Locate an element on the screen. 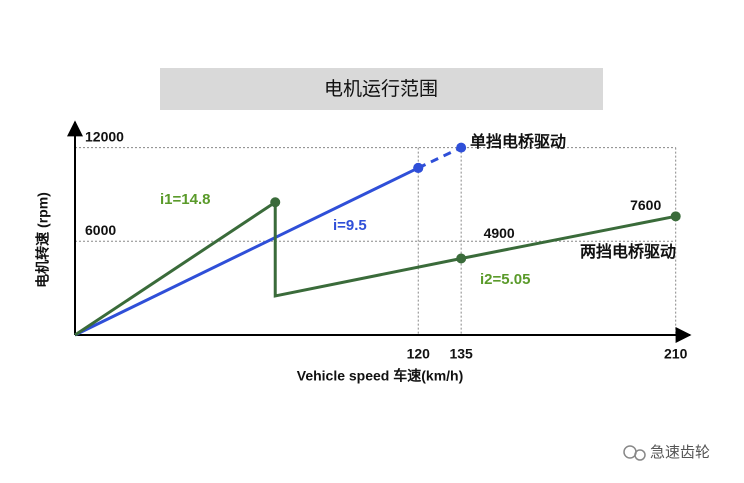 The width and height of the screenshot is (744, 483). x-tick-label: 135 is located at coordinates (461, 354).